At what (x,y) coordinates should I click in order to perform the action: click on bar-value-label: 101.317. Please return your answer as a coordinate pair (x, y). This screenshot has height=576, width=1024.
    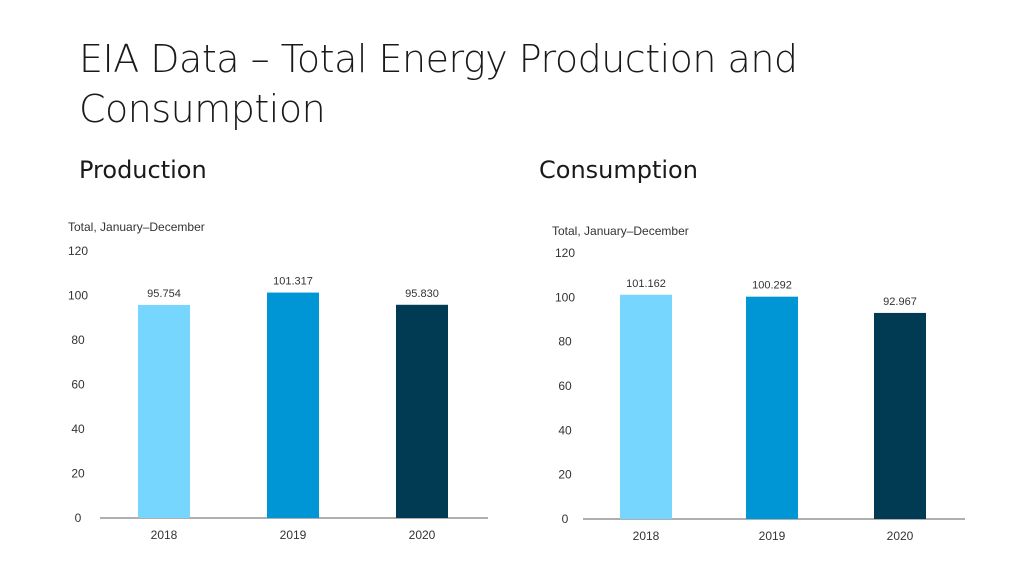
    Looking at the image, I should click on (293, 282).